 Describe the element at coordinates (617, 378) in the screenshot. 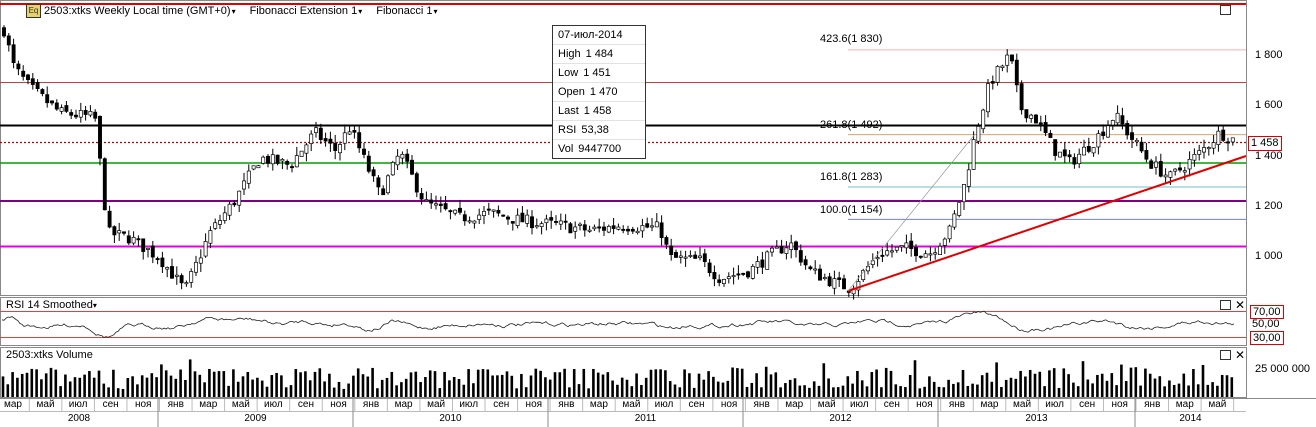

I see `volume-bars` at that location.